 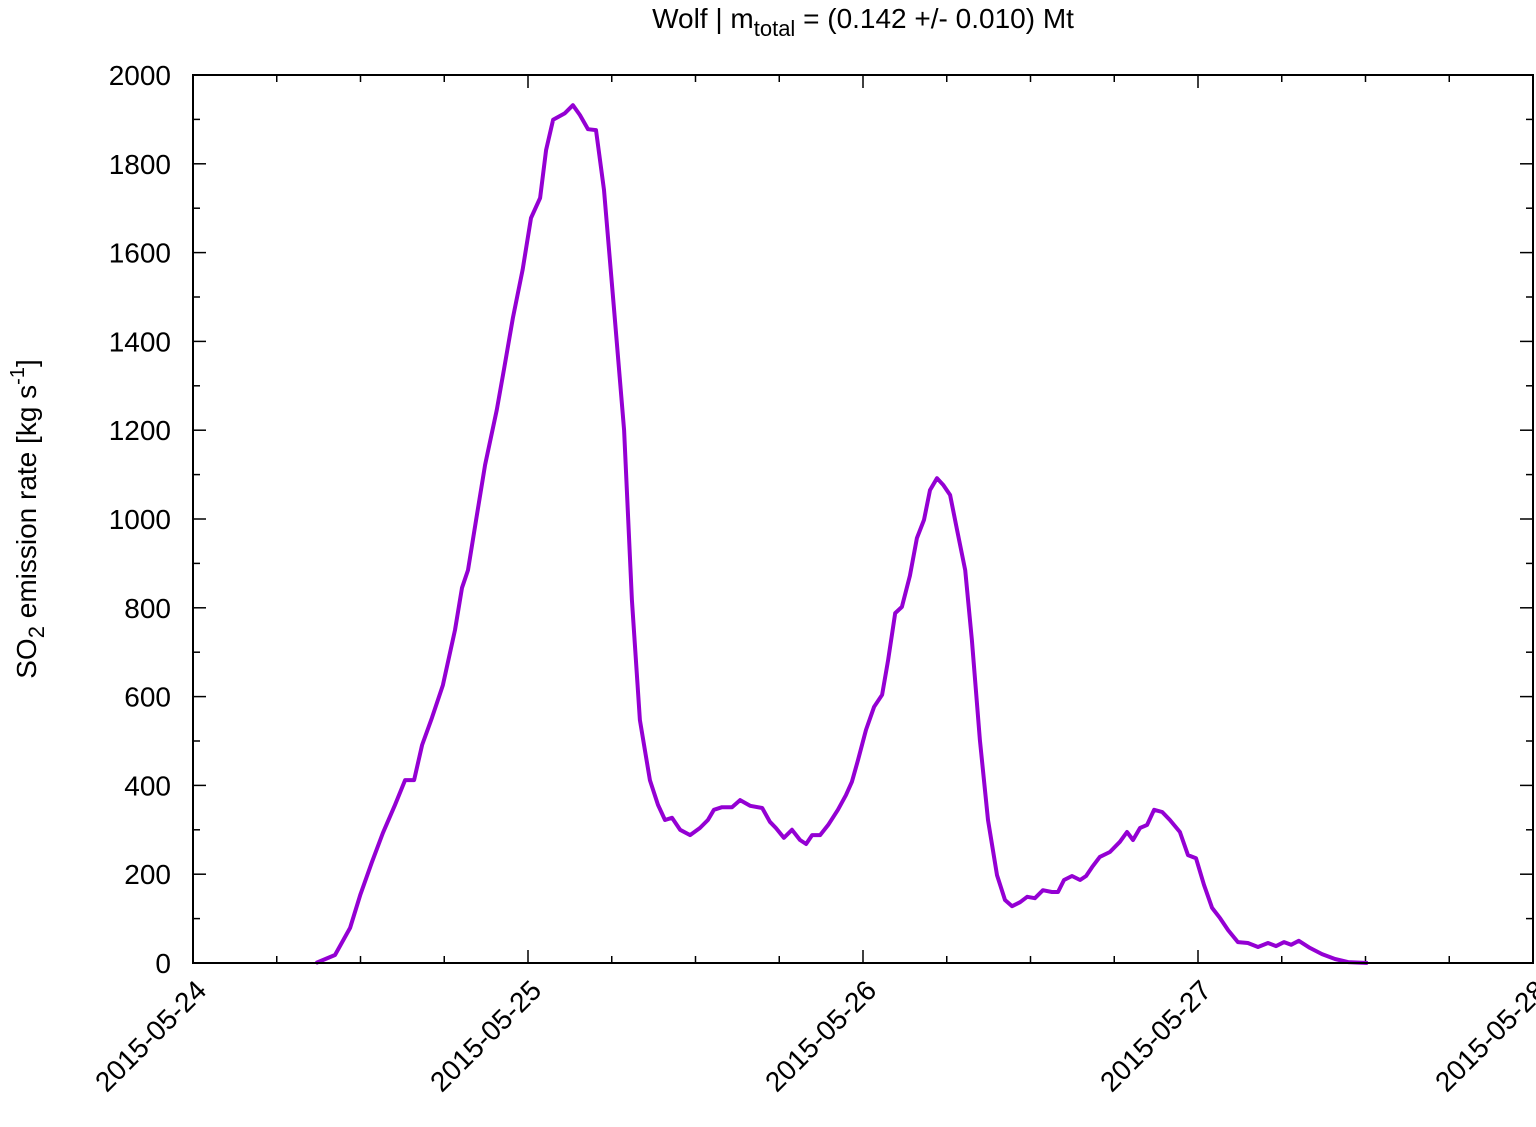 I want to click on y-tick-label: 600, so click(x=147, y=697).